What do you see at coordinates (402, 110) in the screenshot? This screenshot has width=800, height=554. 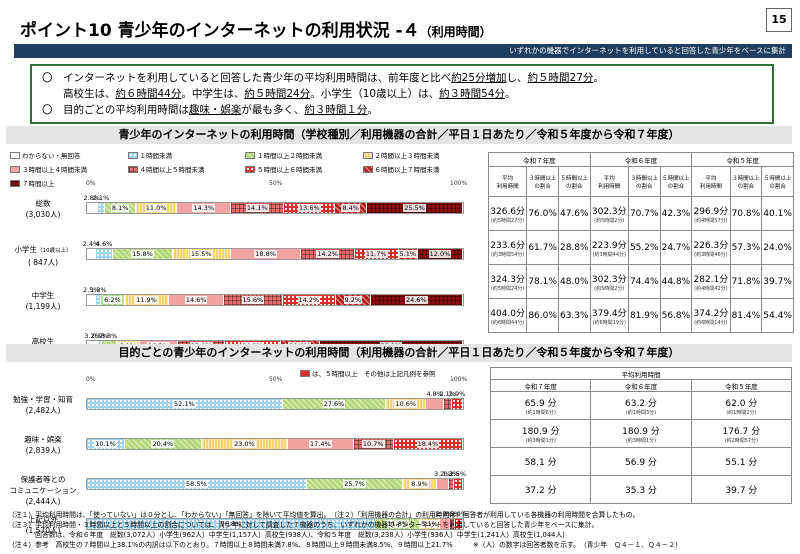 I see `summary-line-3: 〇 目的ごとの平均利用時間は趣味・娯楽が最も多く、約３時間１分。` at bounding box center [402, 110].